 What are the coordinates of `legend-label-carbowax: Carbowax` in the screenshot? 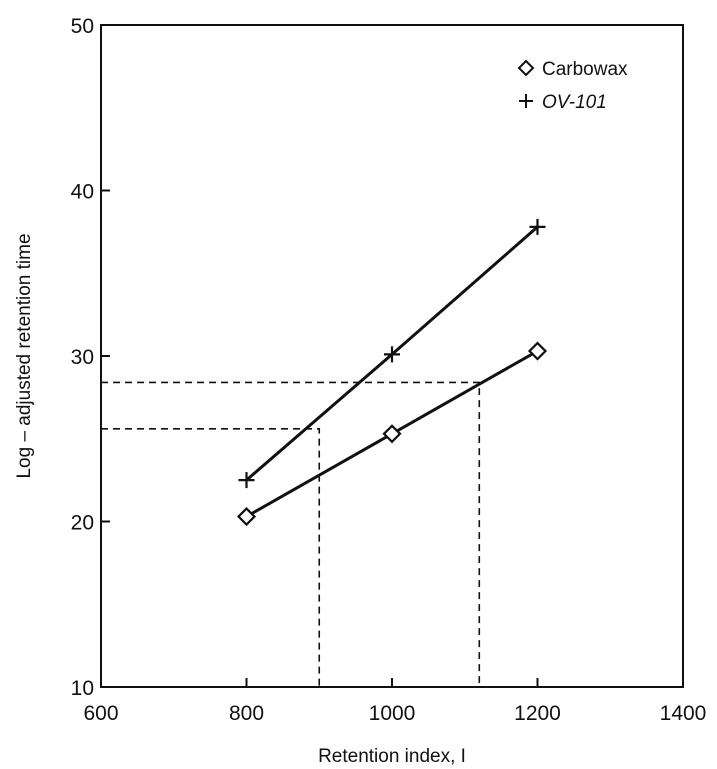 It's located at (585, 69).